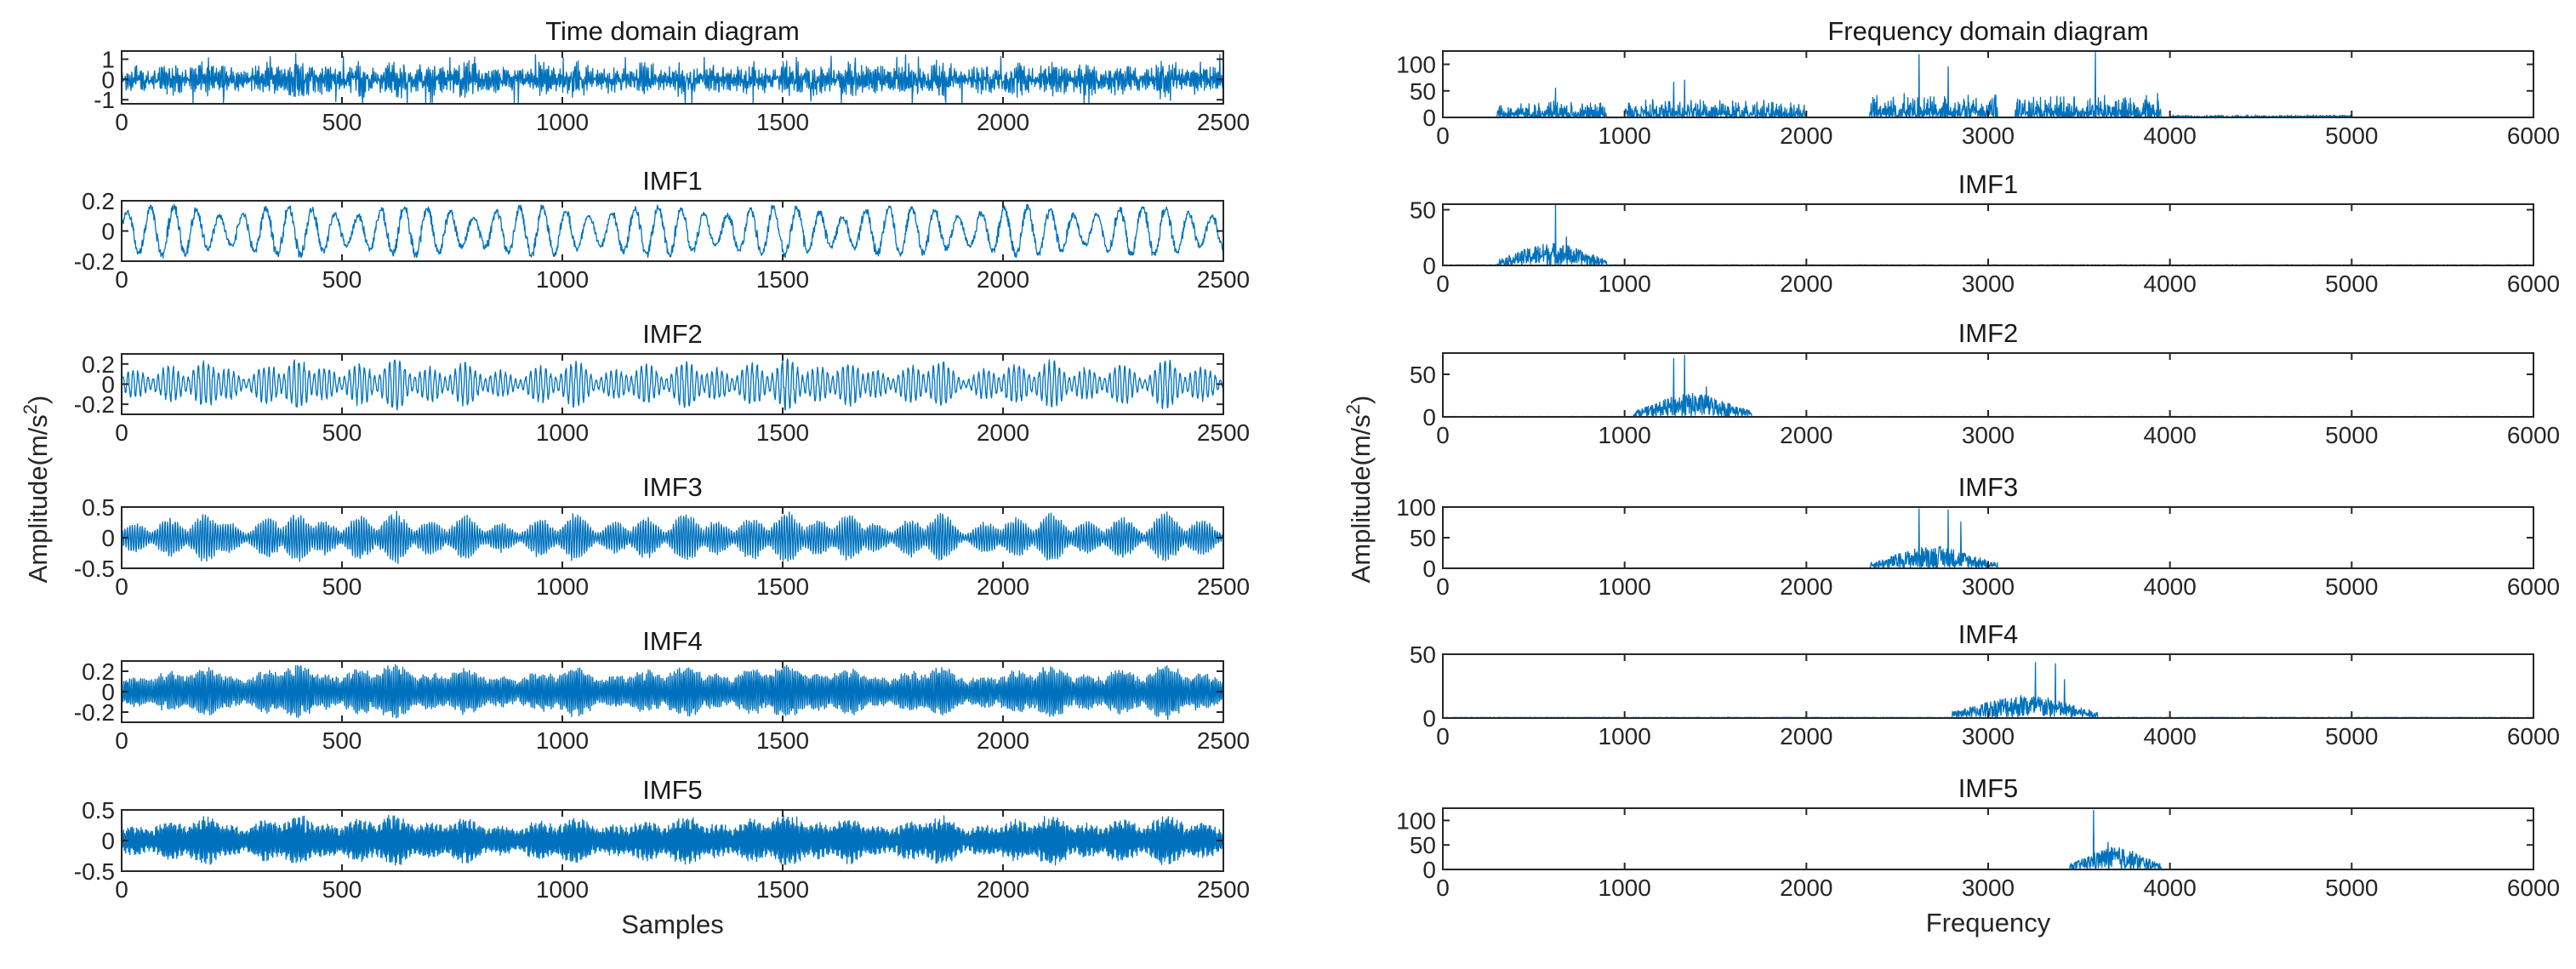  I want to click on subplot-title: IMF4, so click(672, 641).